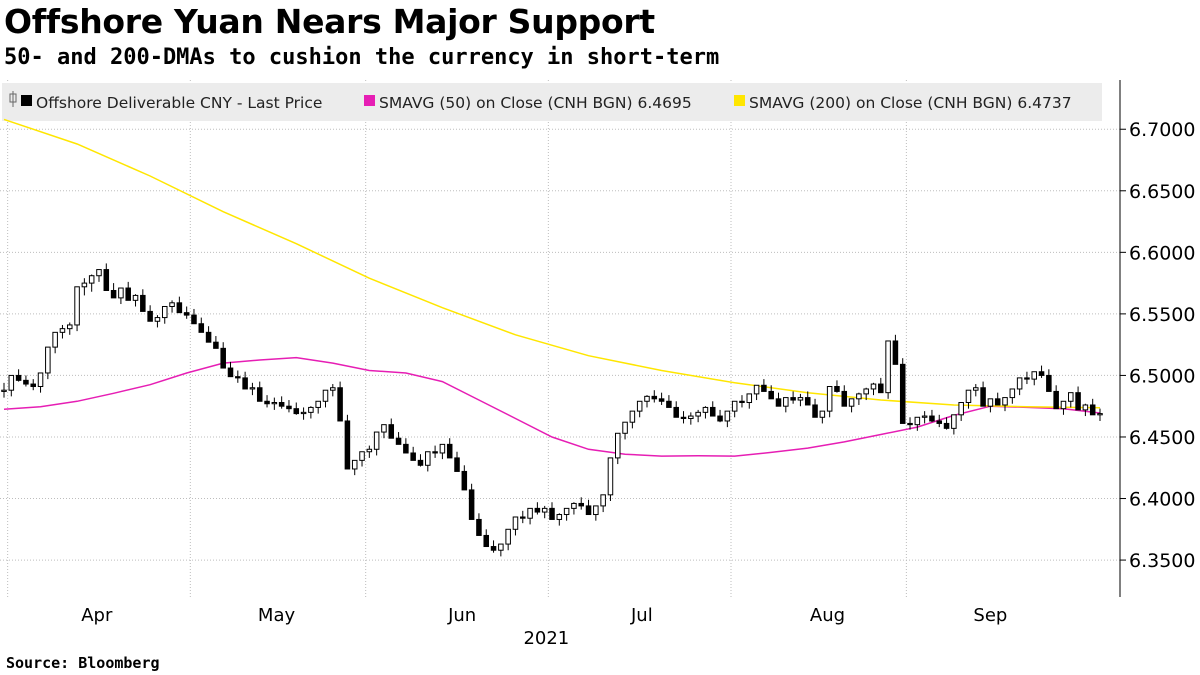 The image size is (1200, 675). Describe the element at coordinates (329, 21) in the screenshot. I see `chart-title: Offshore Yuan Nears Major Support` at that location.